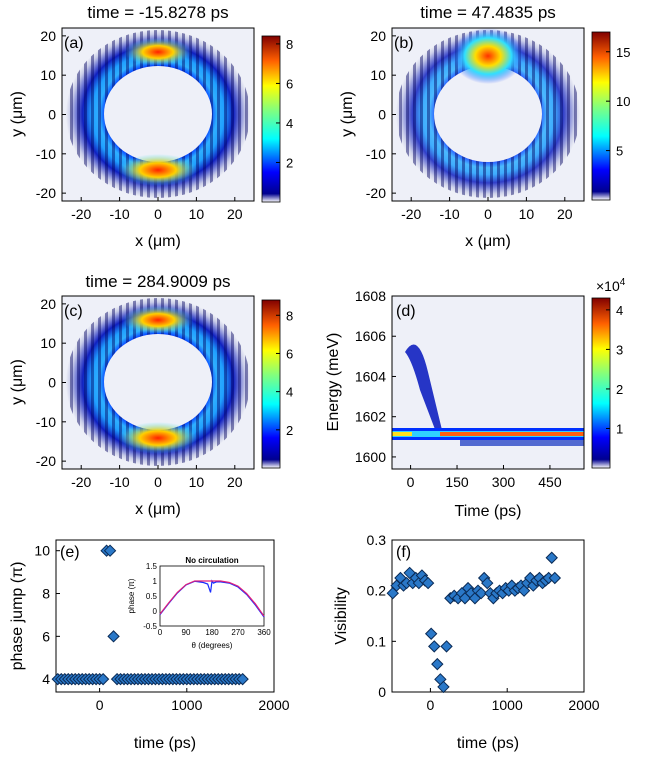  Describe the element at coordinates (341, 616) in the screenshot. I see `panel-f-ylabel: Visibility` at that location.